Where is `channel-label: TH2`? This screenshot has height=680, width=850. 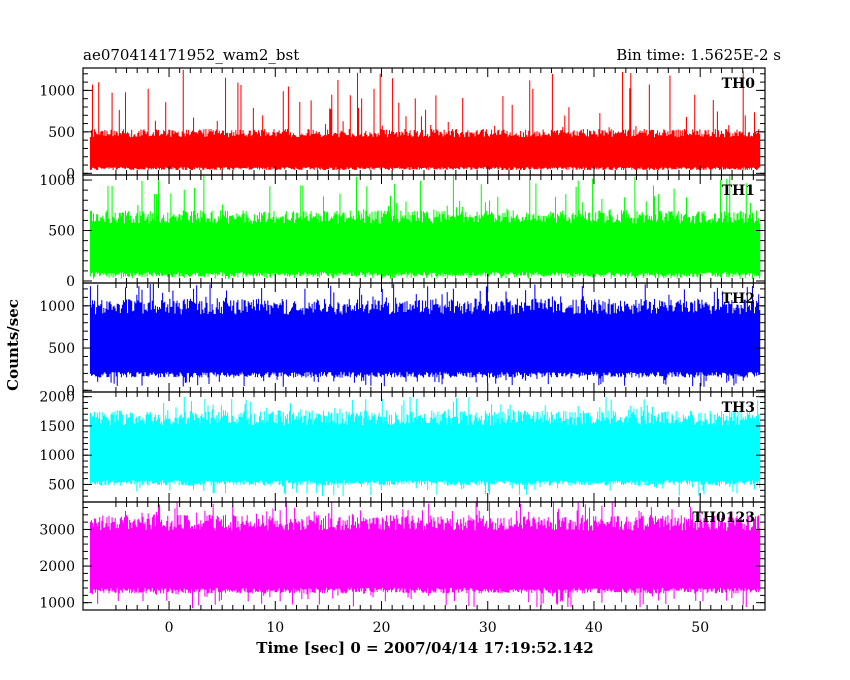 channel-label: TH2 is located at coordinates (738, 299).